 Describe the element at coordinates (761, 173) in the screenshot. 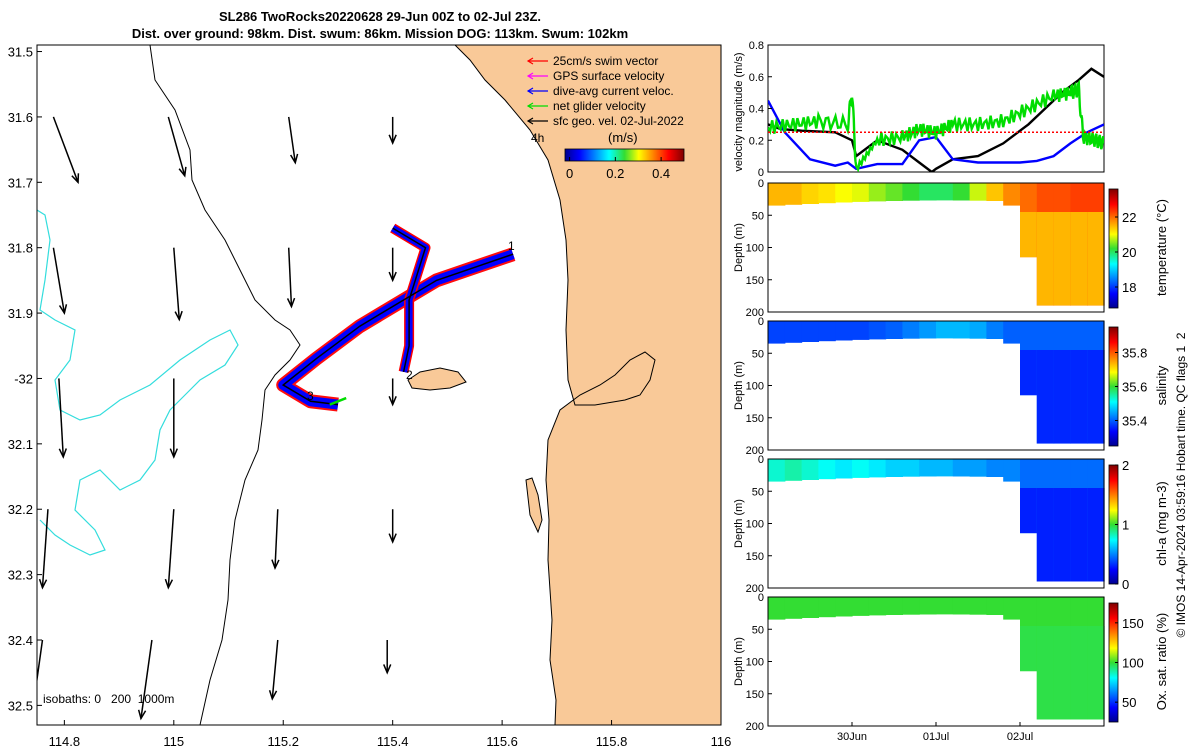

I see `velocity-ytick-label: 0` at that location.